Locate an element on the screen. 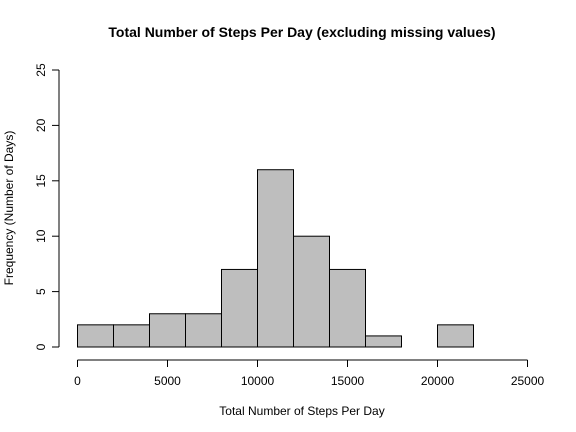 The width and height of the screenshot is (576, 432). x-tick-label: 15000 is located at coordinates (348, 381).